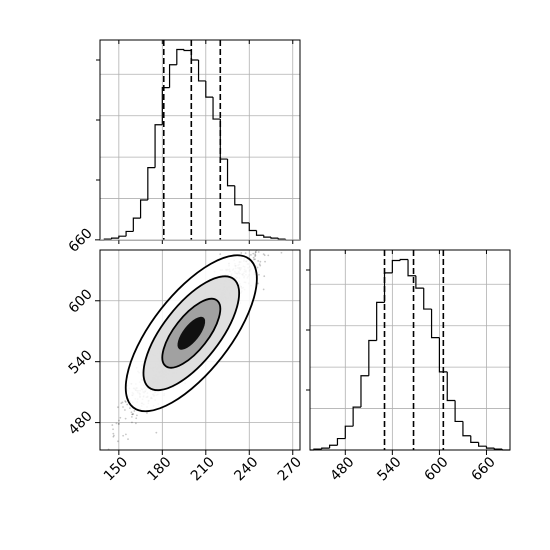 The height and width of the screenshot is (550, 550). What do you see at coordinates (203, 469) in the screenshot?
I see `x-tick-label: 210` at bounding box center [203, 469].